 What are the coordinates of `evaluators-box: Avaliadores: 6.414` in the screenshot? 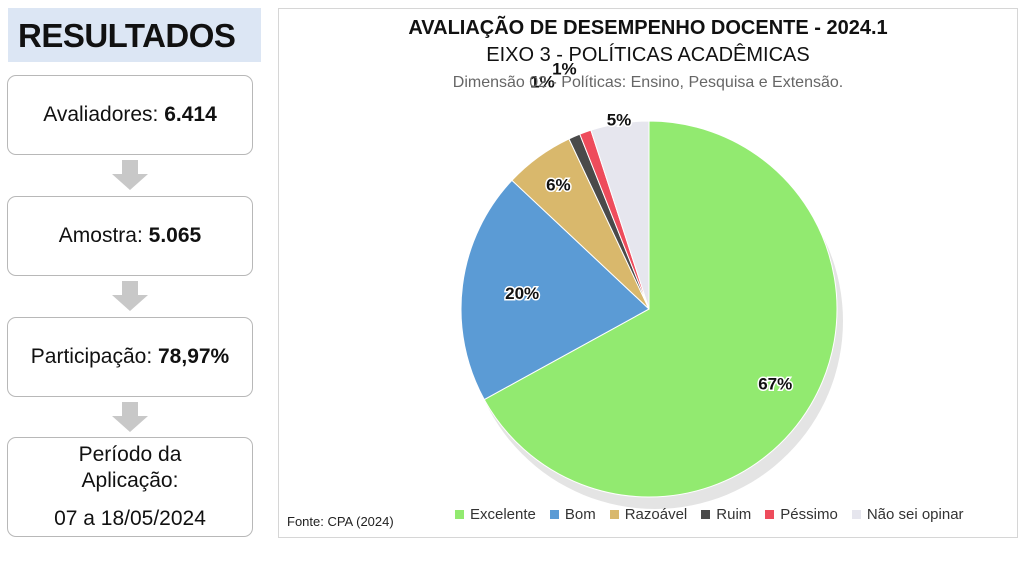 It's located at (130, 115).